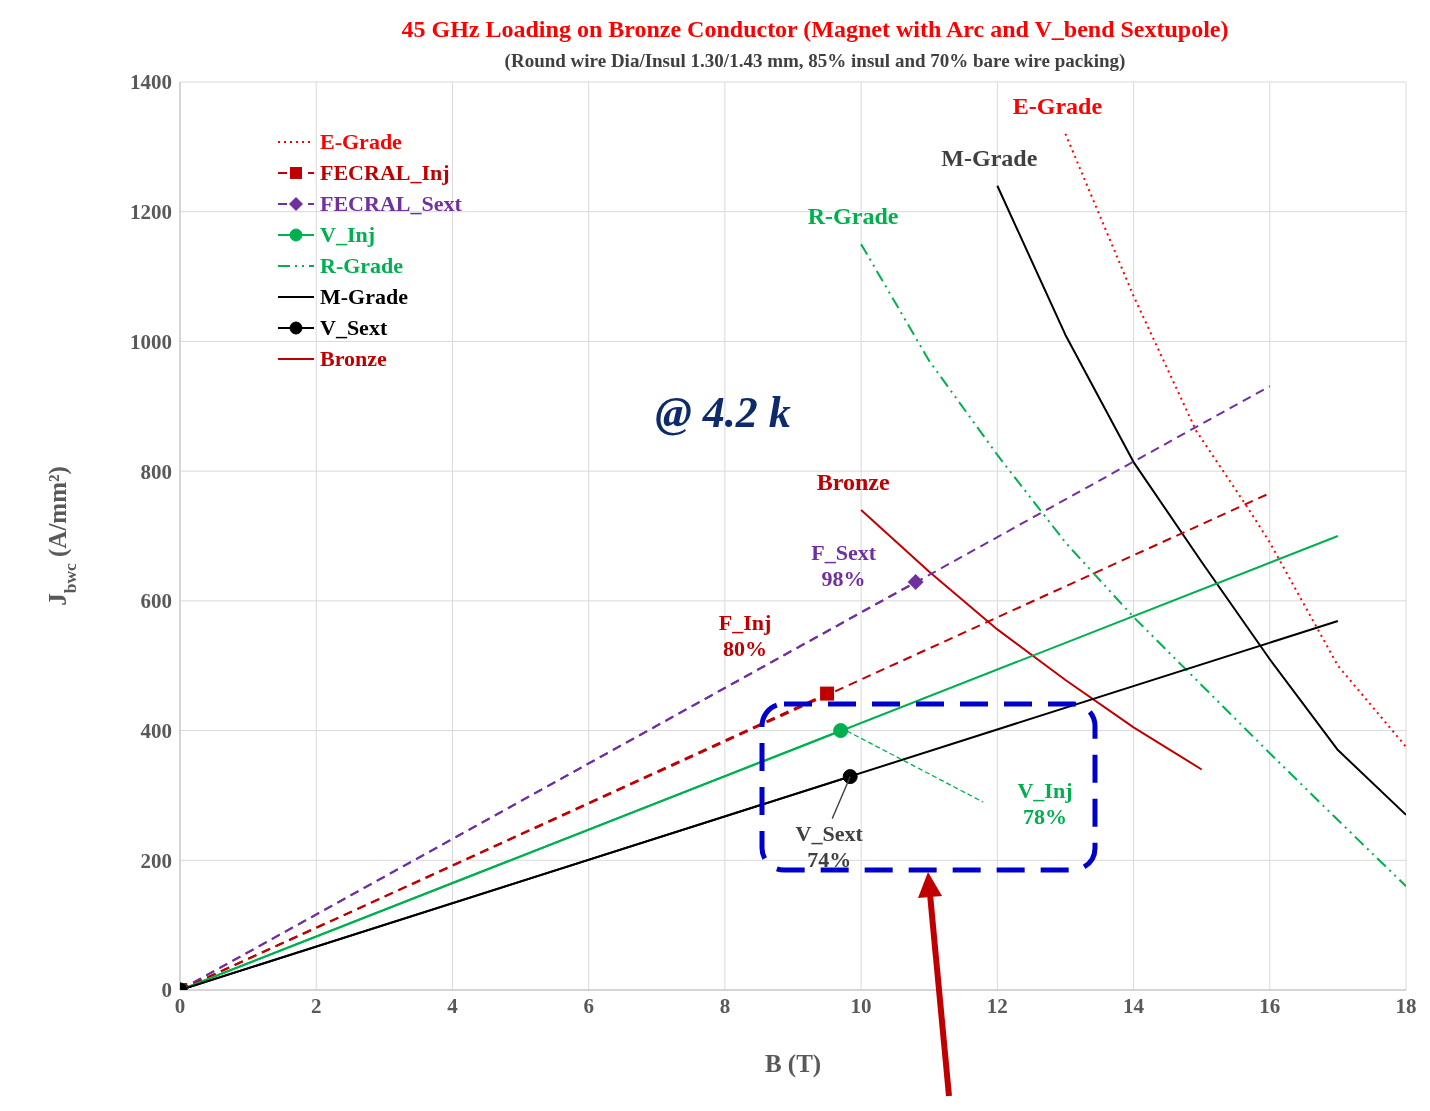  What do you see at coordinates (588, 1005) in the screenshot?
I see `x-tick-label: 6` at bounding box center [588, 1005].